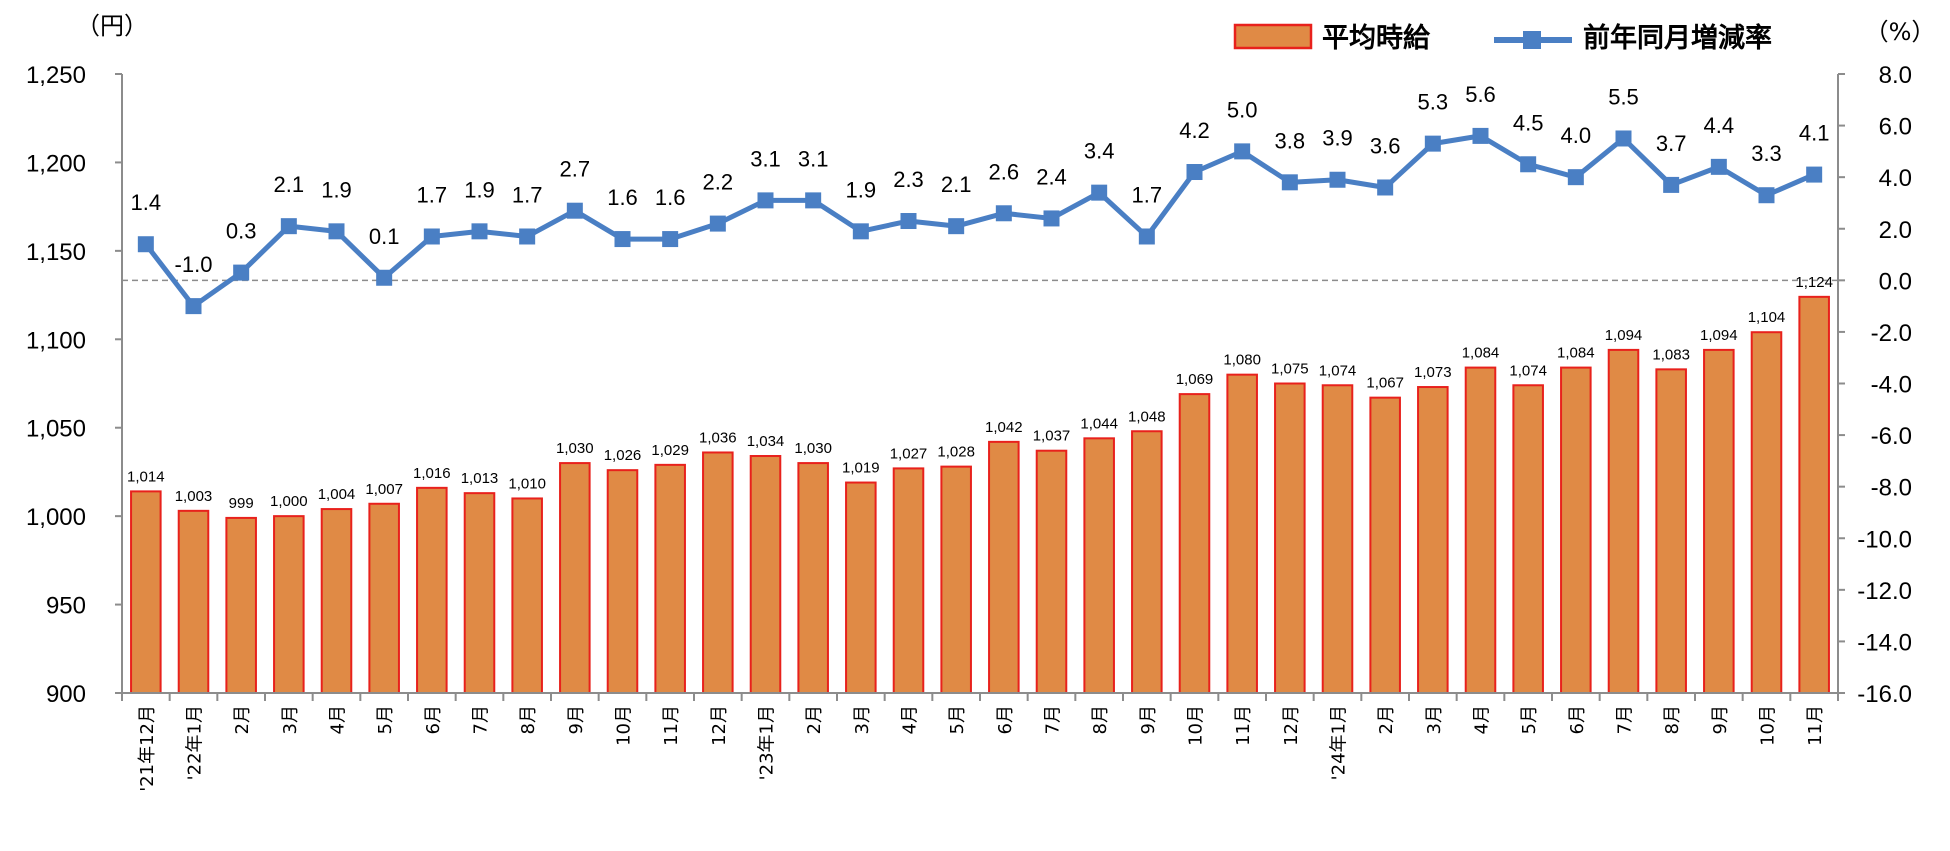 This screenshot has width=1950, height=851. What do you see at coordinates (1577, 719) in the screenshot?
I see `x-tick-label: 6月` at bounding box center [1577, 719].